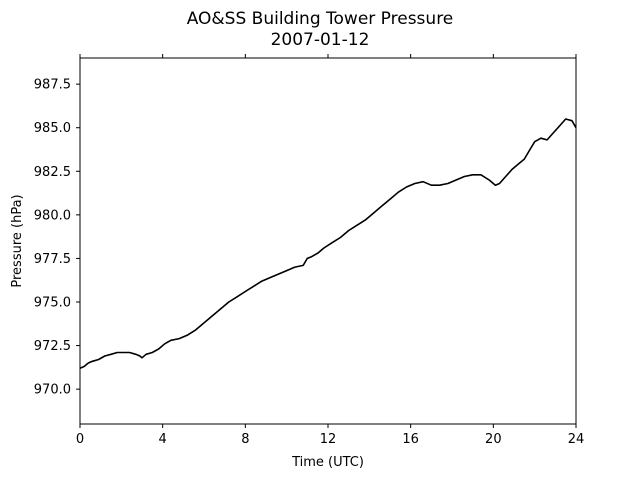 The image size is (640, 480). What do you see at coordinates (52, 303) in the screenshot?
I see `y-tick-label: 975.0` at bounding box center [52, 303].